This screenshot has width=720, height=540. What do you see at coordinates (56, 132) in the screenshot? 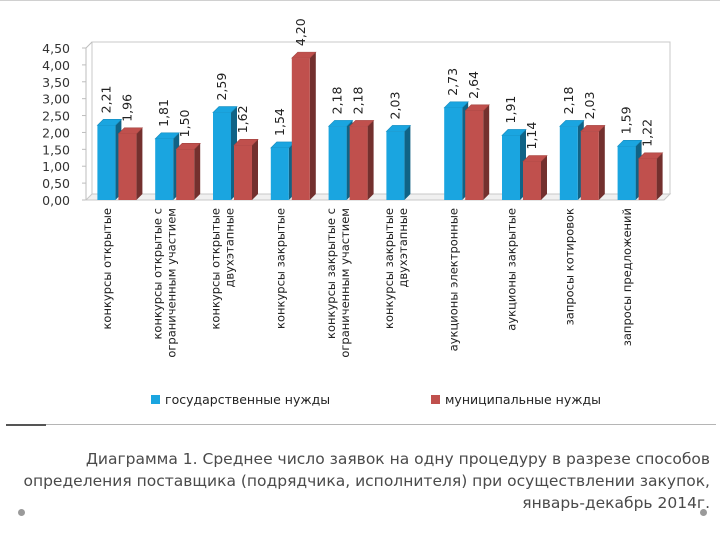
I see `y-tick-label: 2,00` at bounding box center [56, 132].